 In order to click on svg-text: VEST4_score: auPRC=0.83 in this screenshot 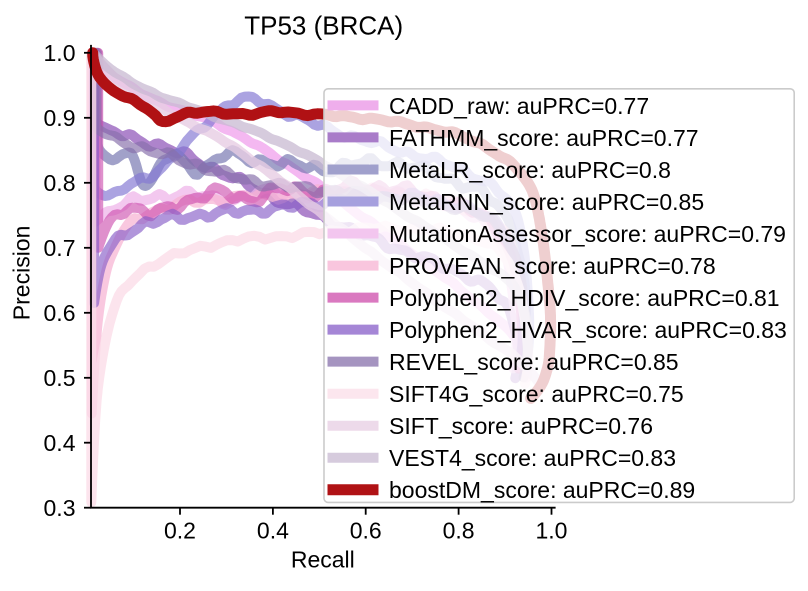, I will do `click(532, 458)`.